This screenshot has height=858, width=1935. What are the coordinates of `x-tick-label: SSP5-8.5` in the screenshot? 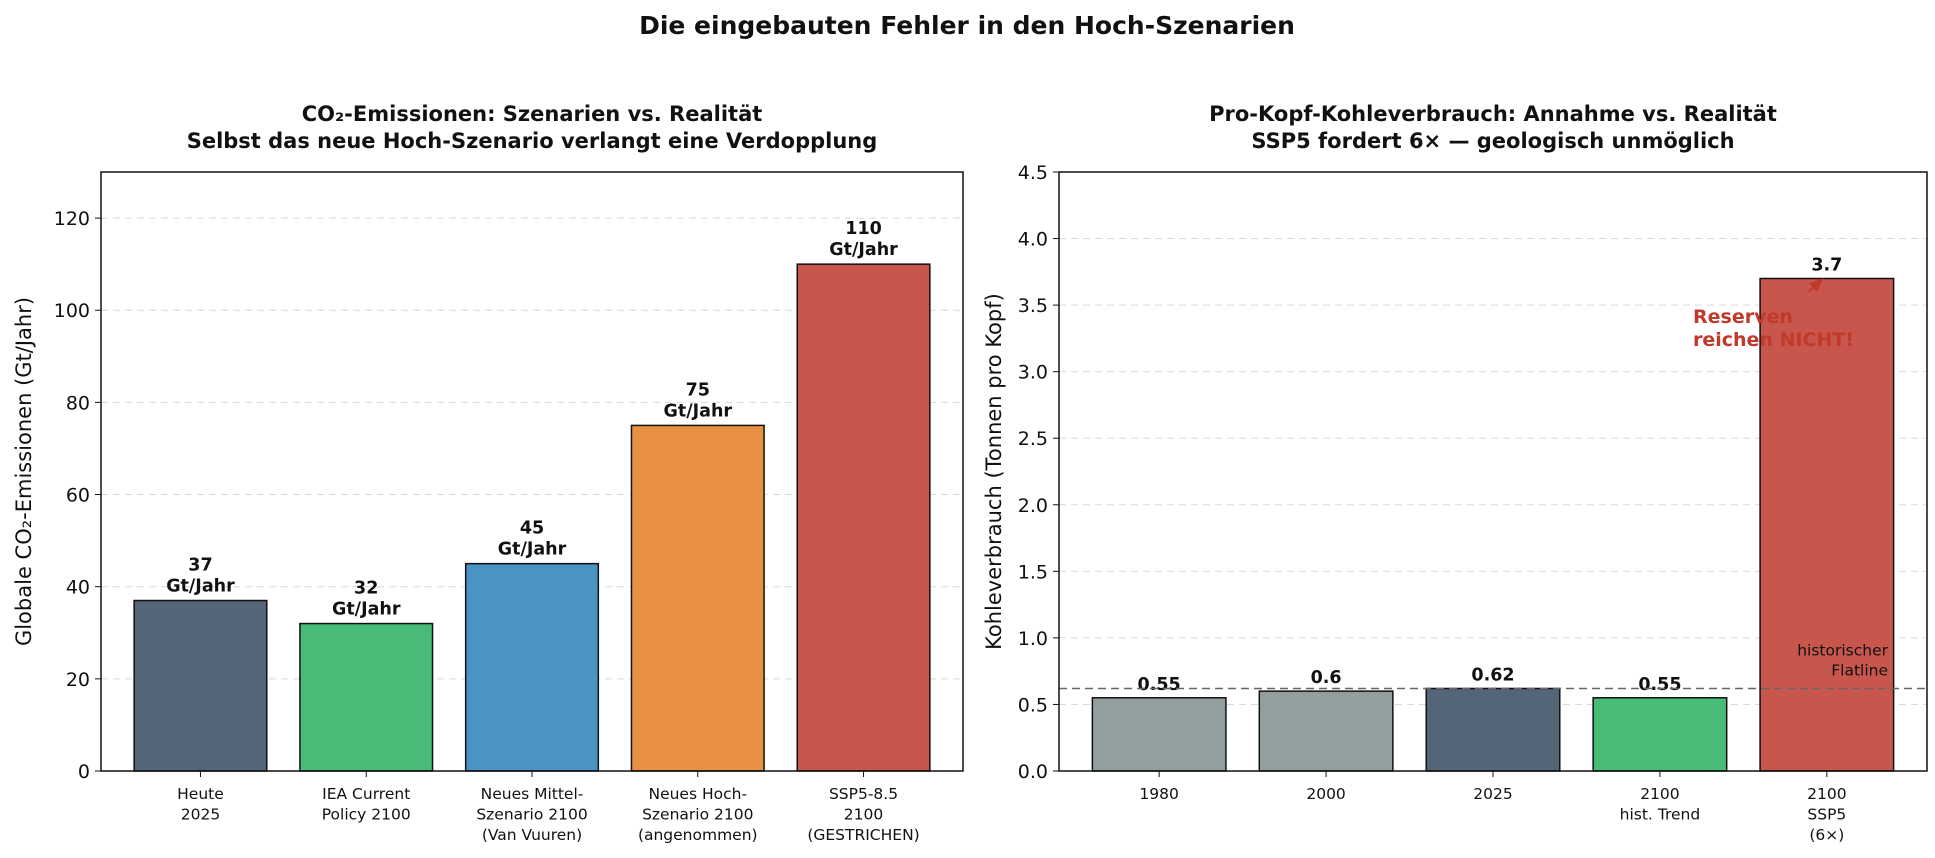 It's located at (863, 794).